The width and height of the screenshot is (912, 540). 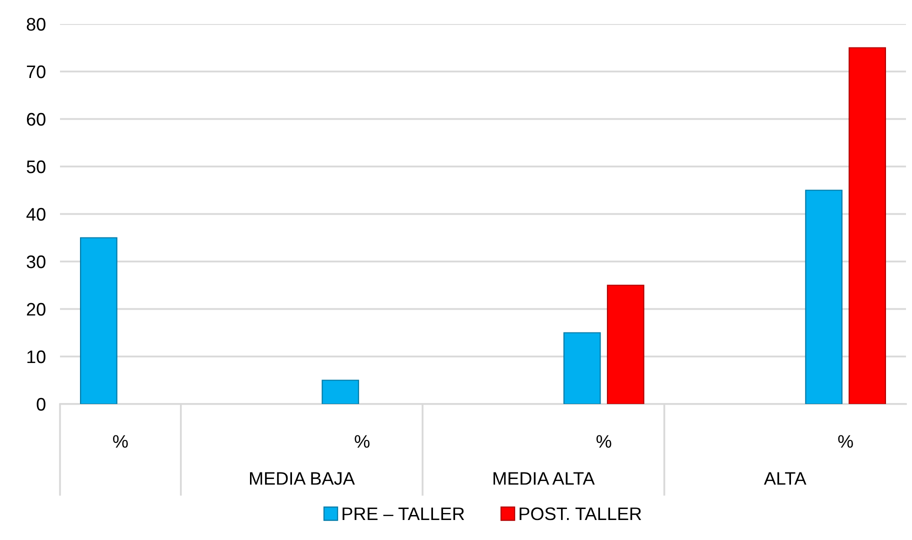 What do you see at coordinates (36, 24) in the screenshot?
I see `y-tick-label: 80` at bounding box center [36, 24].